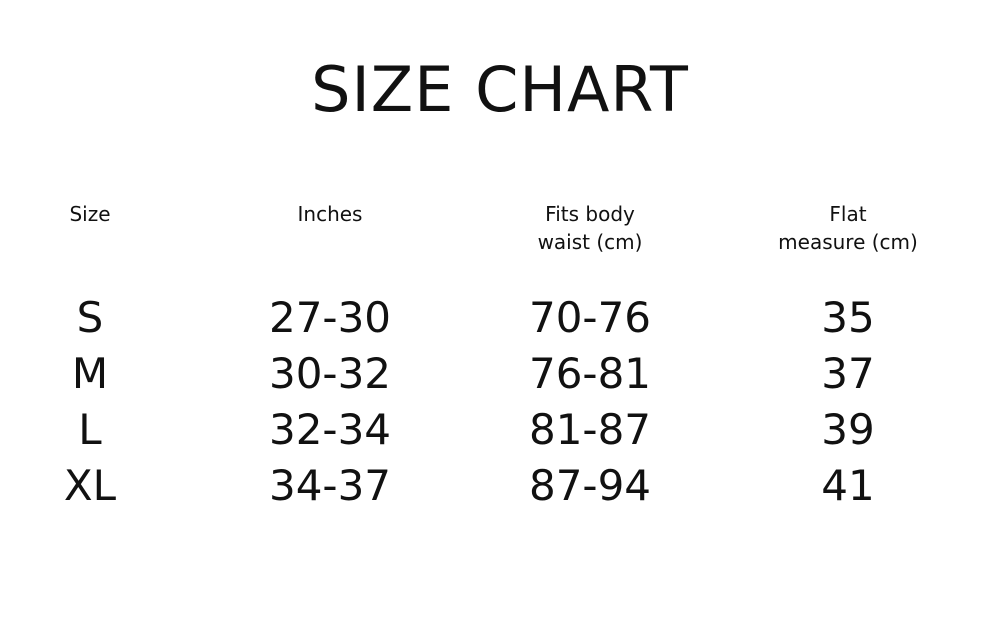 The height and width of the screenshot is (634, 1000). Describe the element at coordinates (590, 317) in the screenshot. I see `cell-waist: 70-76` at that location.